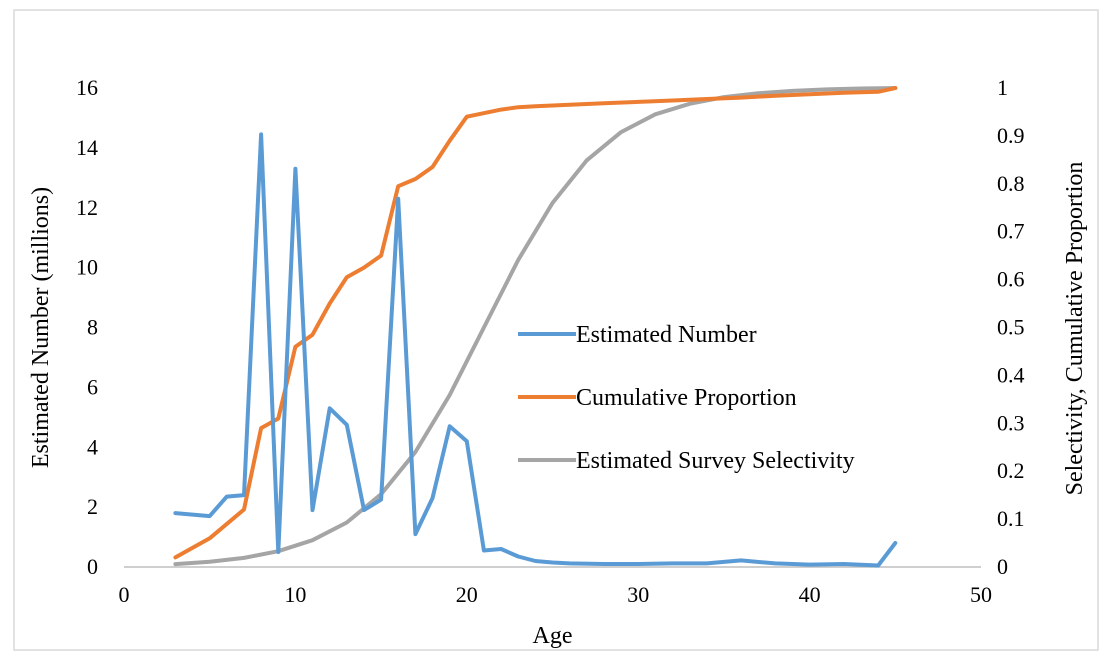 This screenshot has width=1113, height=657. What do you see at coordinates (810, 594) in the screenshot?
I see `x-tick-label: 40` at bounding box center [810, 594].